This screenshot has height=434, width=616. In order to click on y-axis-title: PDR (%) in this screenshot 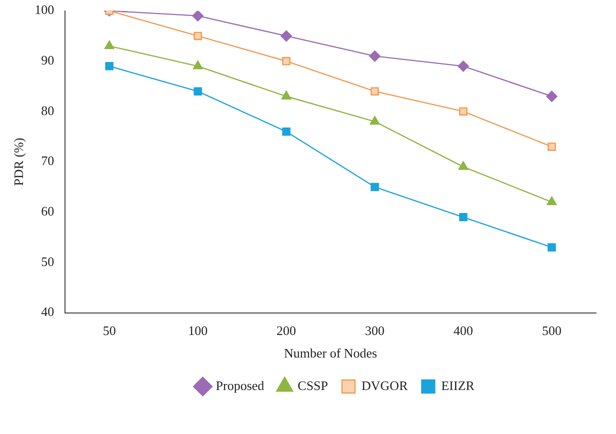, I will do `click(18, 162)`.